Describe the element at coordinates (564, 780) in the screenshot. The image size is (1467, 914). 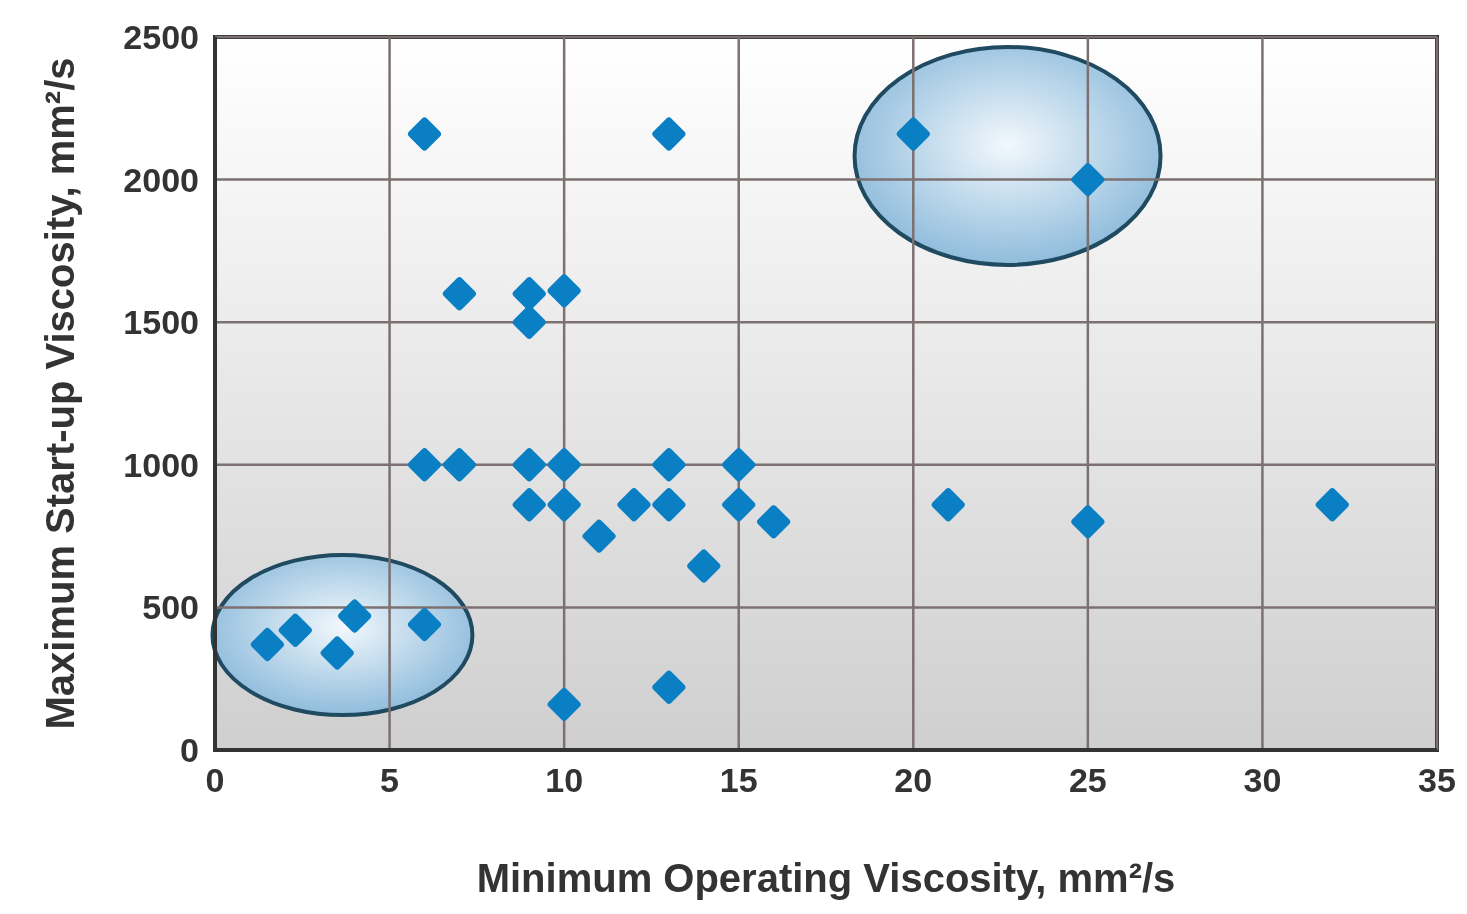
I see `x-tick-label: 10` at that location.